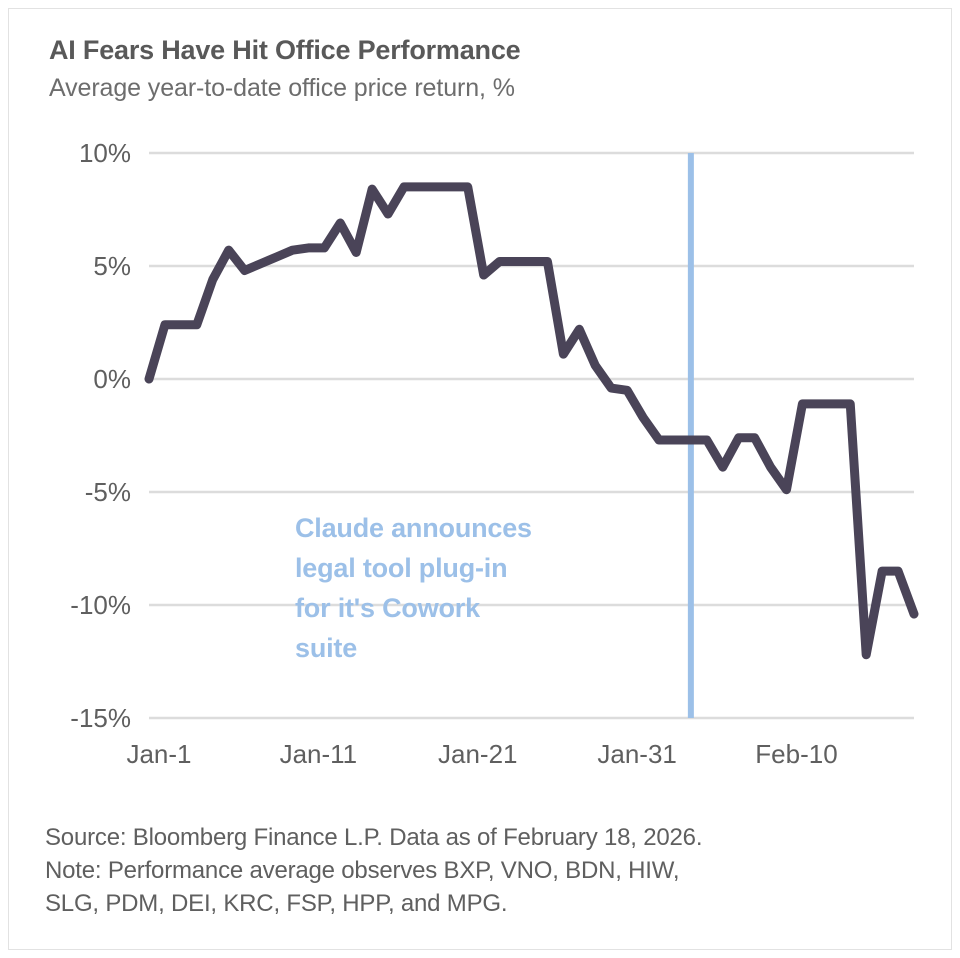 The height and width of the screenshot is (958, 960). I want to click on x-tick-label: Jan-21, so click(478, 754).